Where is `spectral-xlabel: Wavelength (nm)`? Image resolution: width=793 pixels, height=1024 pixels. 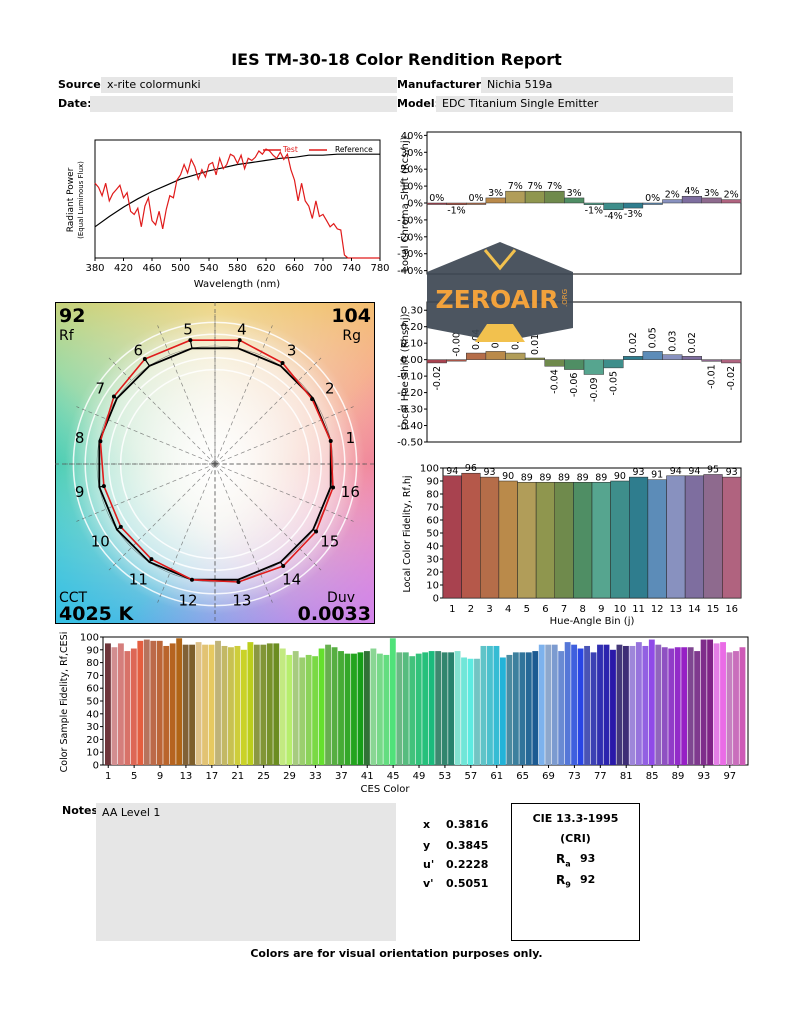 spectral-xlabel: Wavelength (nm) is located at coordinates (237, 284).